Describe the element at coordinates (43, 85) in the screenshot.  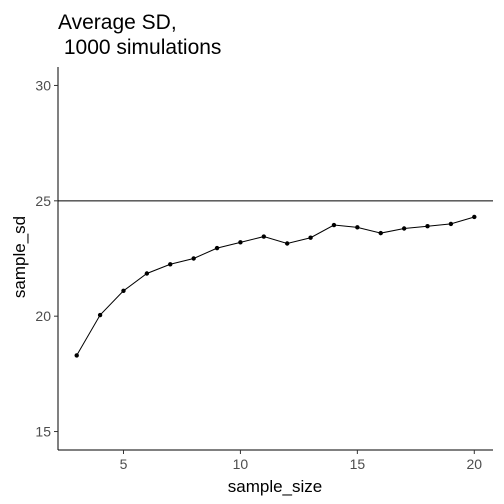
I see `y-tick-label: 30` at that location.